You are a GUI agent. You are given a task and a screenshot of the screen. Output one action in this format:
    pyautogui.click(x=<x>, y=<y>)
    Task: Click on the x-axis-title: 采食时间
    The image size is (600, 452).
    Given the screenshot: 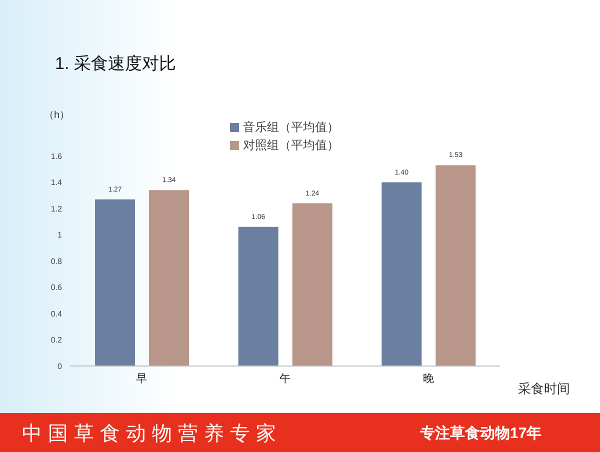 What is the action you would take?
    pyautogui.click(x=544, y=389)
    